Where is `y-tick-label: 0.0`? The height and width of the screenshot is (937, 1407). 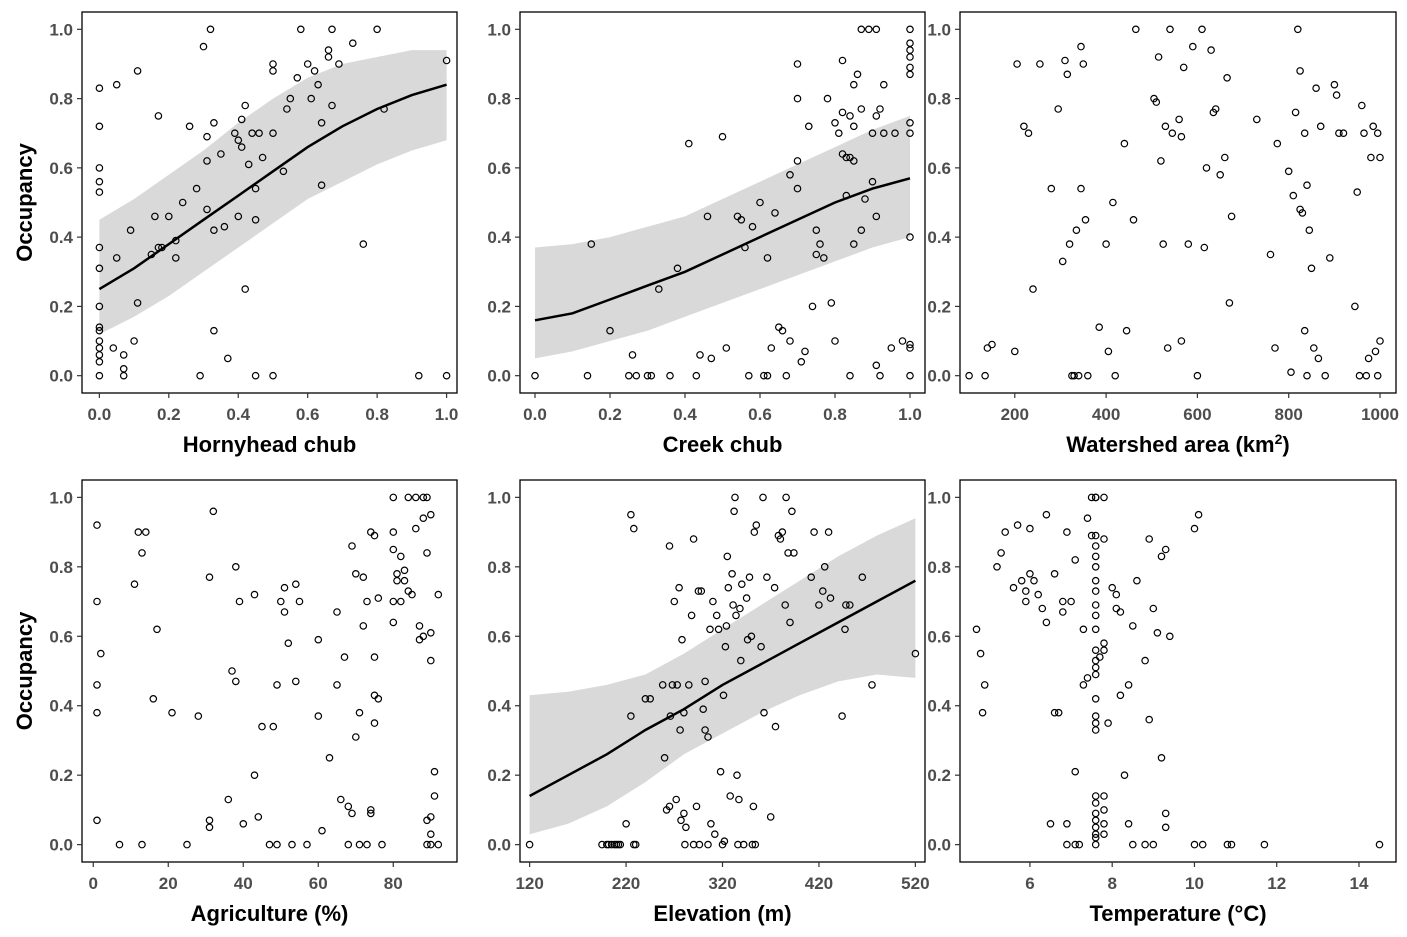
y-tick-label: 0.0 is located at coordinates (61, 845).